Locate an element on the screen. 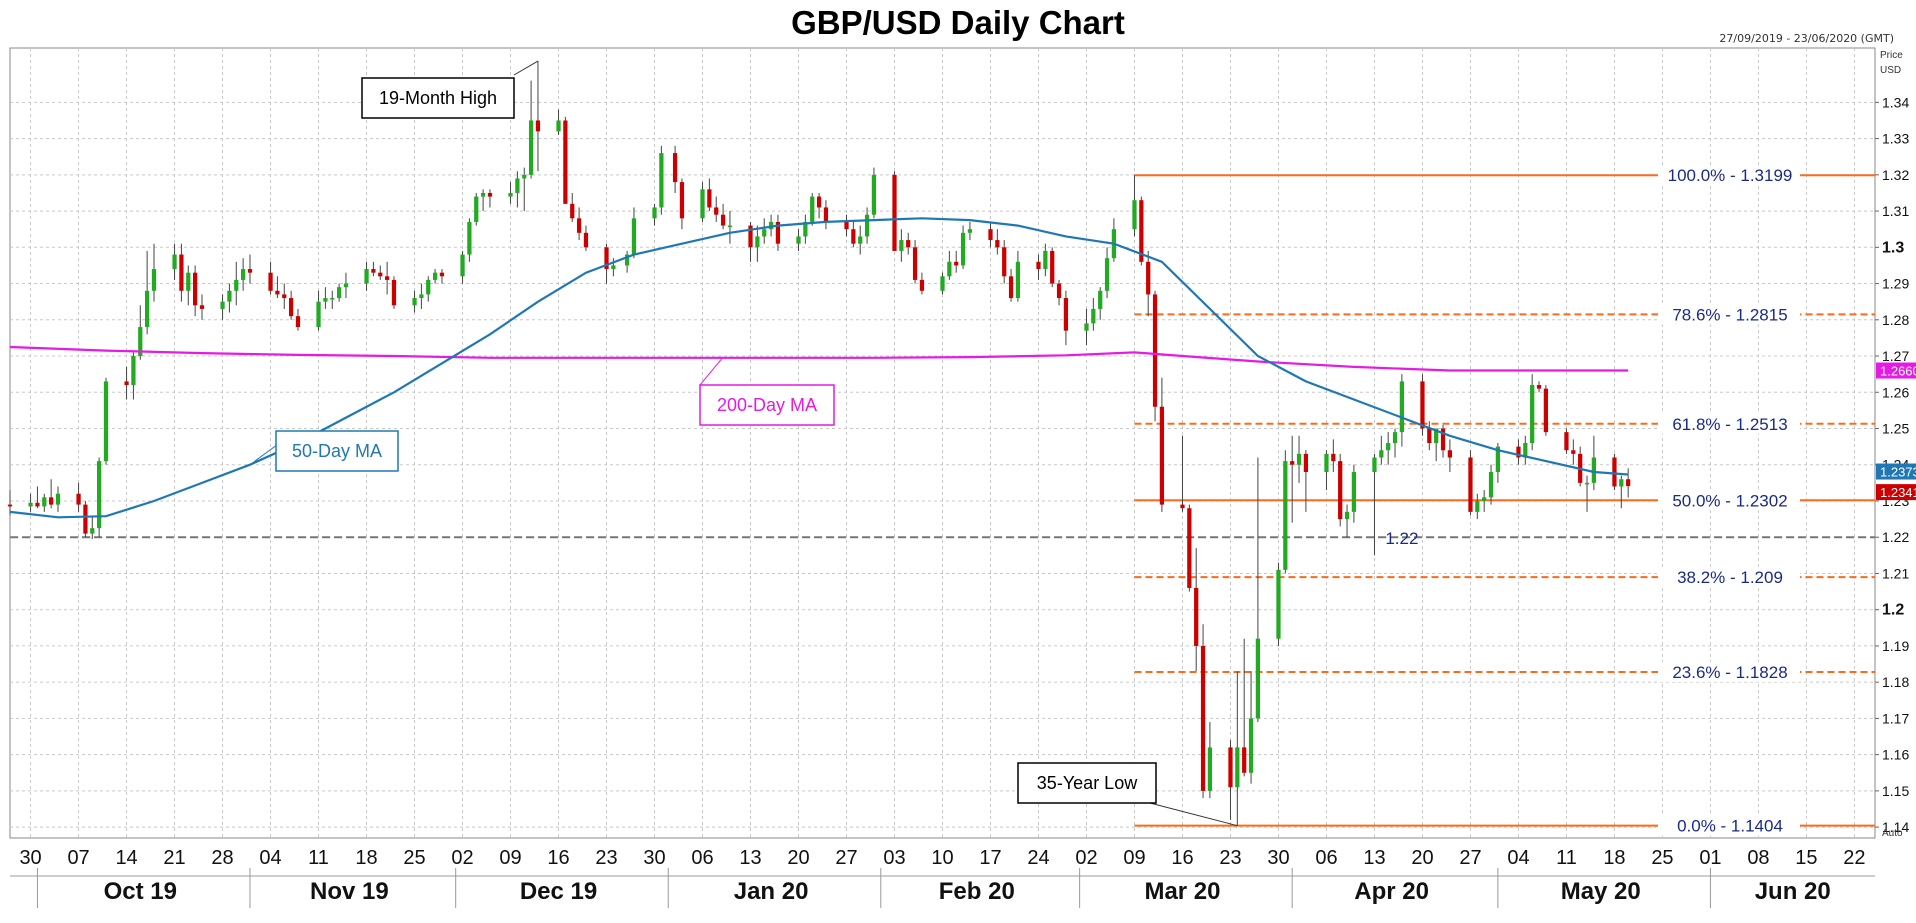 The width and height of the screenshot is (1916, 923). x-tick-label: 30 is located at coordinates (30, 858).